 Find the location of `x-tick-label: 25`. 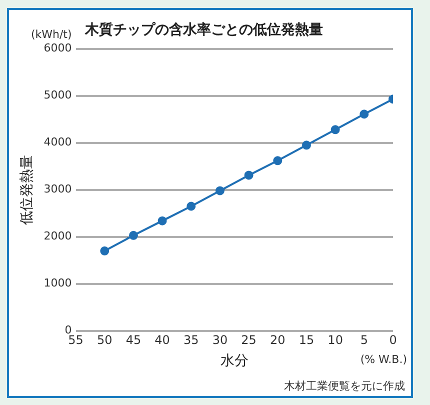

x-tick-label: 25 is located at coordinates (248, 340).